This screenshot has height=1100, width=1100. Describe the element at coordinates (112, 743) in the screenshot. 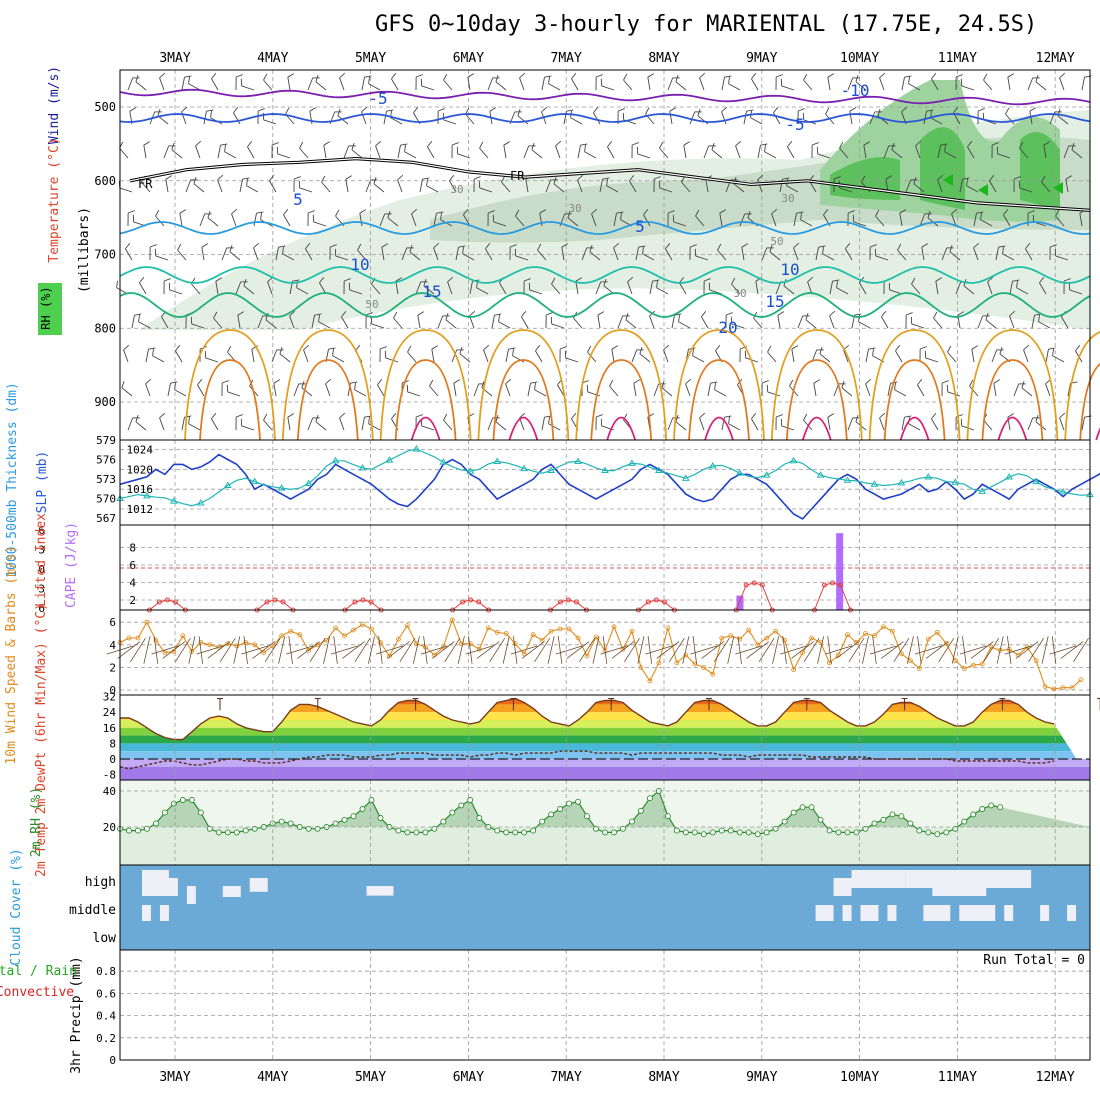

I see `temp-tick-label: 8` at that location.